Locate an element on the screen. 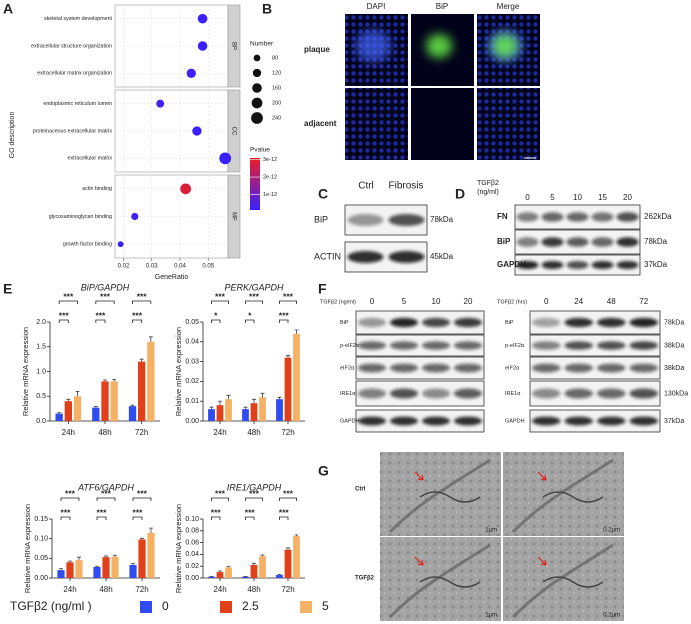 This screenshot has width=691, height=624. x-tick-label: 48h is located at coordinates (104, 432).